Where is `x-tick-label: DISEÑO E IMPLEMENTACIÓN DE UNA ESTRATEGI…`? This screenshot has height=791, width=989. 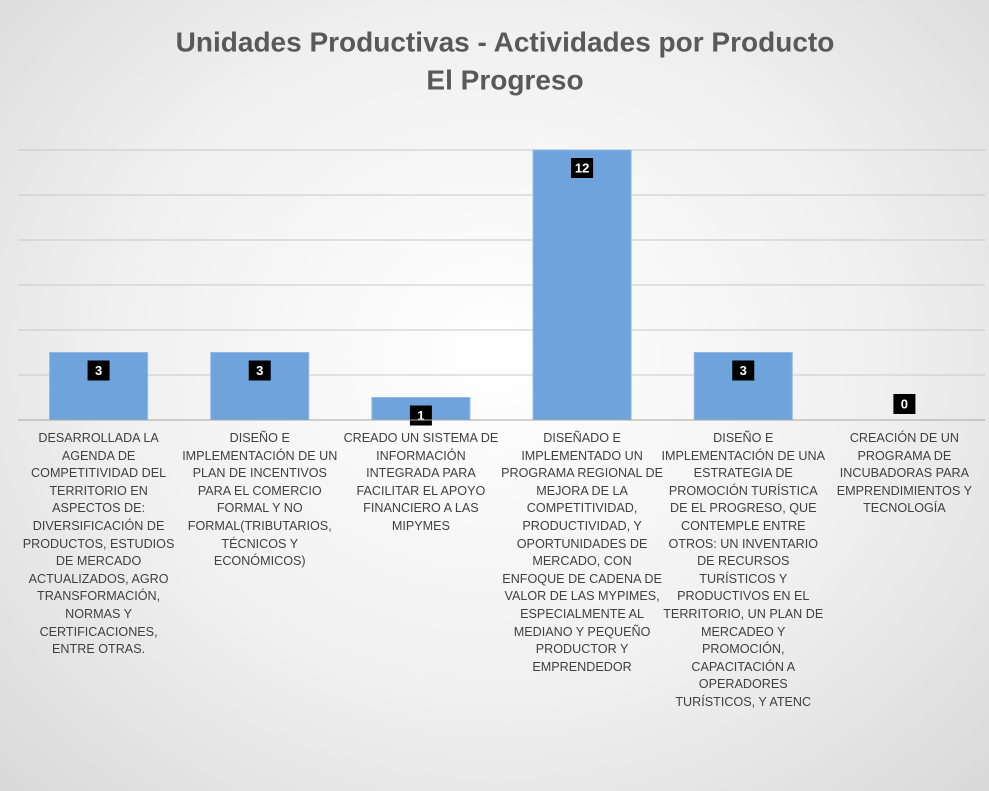 x-tick-label: DISEÑO E IMPLEMENTACIÓN DE UNA ESTRATEGI… is located at coordinates (743, 570).